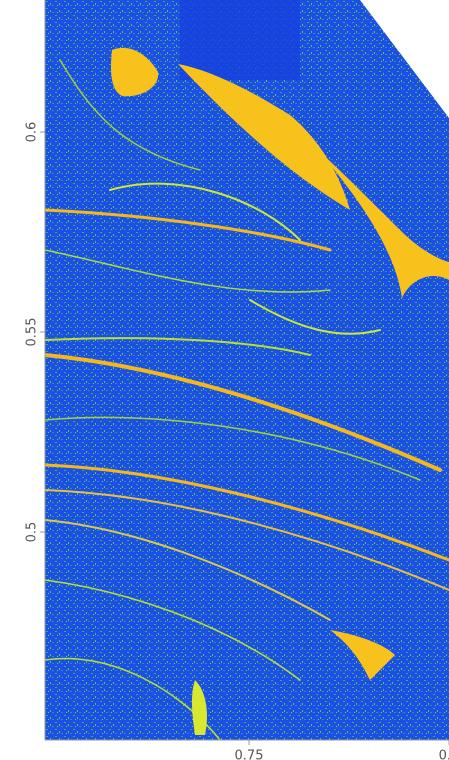  Describe the element at coordinates (249, 754) in the screenshot. I see `x-tick-label: 0.75` at that location.